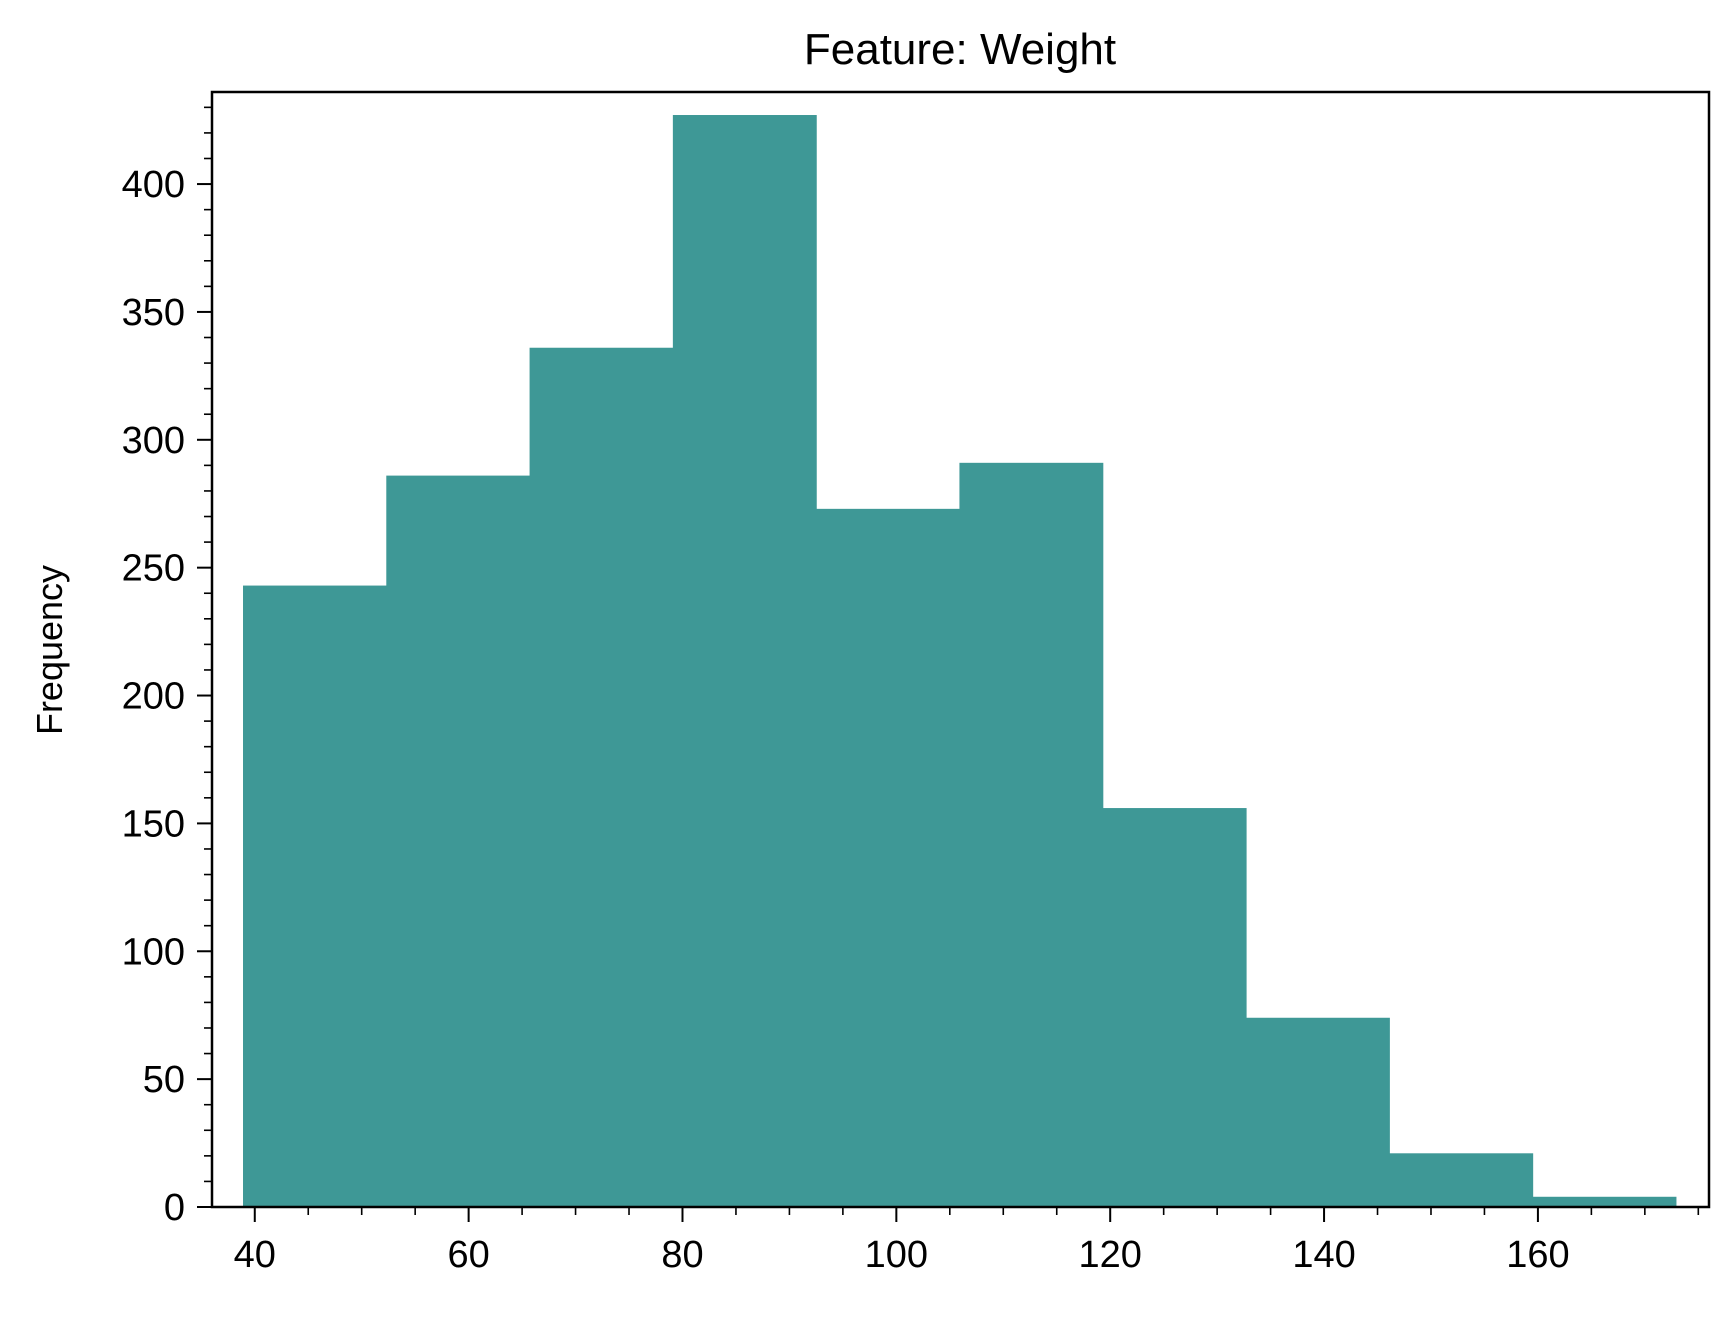 The height and width of the screenshot is (1329, 1728). Describe the element at coordinates (1323, 1255) in the screenshot. I see `x-tick-label: 140` at that location.